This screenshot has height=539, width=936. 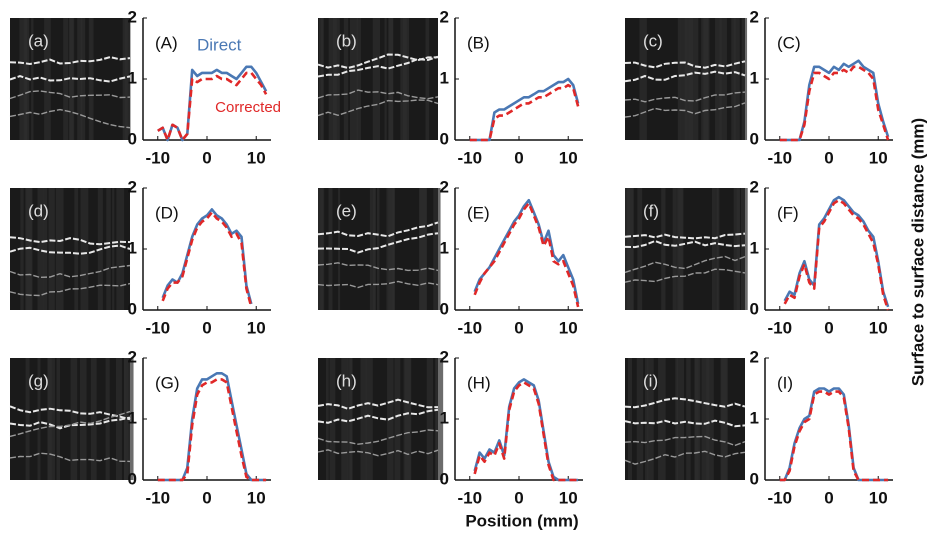 I want to click on image-panel: (d), so click(x=70, y=249).